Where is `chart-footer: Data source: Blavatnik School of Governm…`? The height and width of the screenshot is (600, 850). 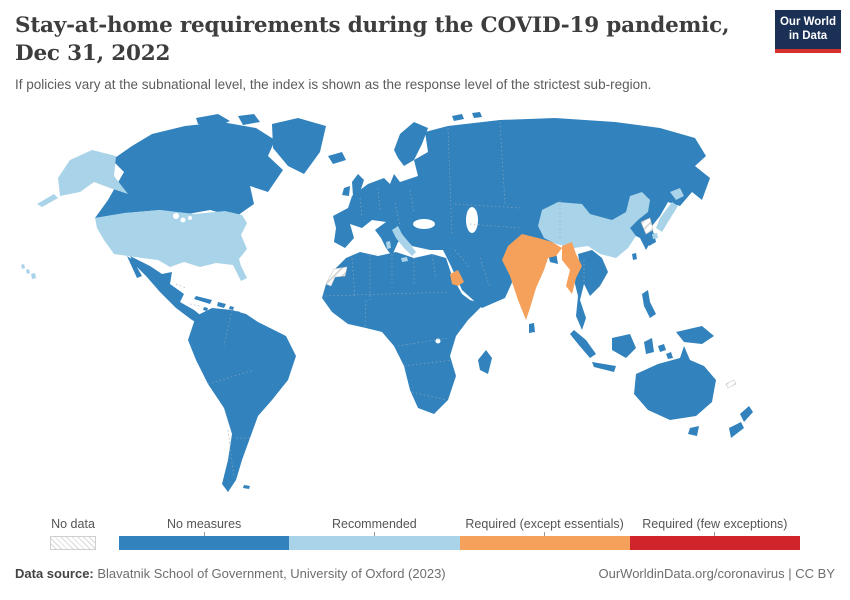 chart-footer: Data source: Blavatnik School of Governm… is located at coordinates (425, 573).